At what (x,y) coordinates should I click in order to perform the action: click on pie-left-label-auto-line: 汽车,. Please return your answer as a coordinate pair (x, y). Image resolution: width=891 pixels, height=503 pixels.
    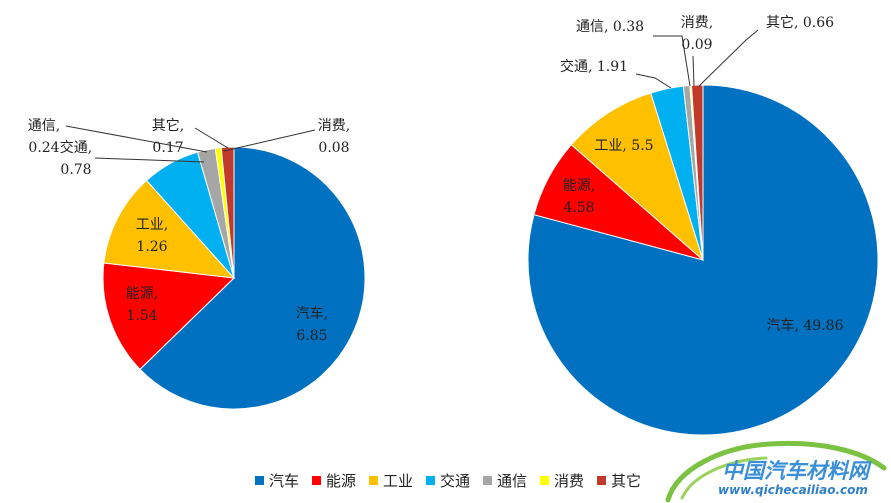
    Looking at the image, I should click on (312, 313).